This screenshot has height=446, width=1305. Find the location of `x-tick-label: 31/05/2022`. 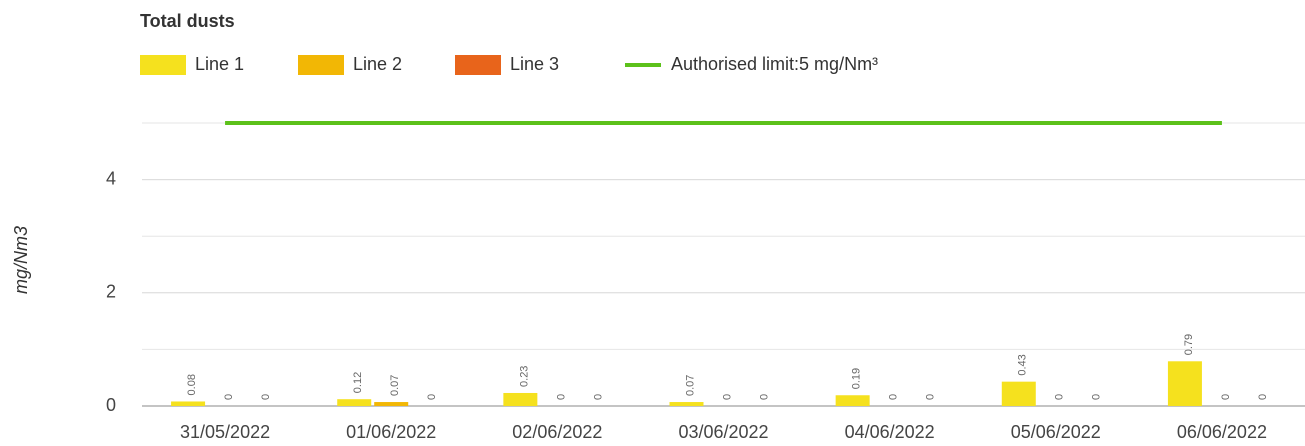

x-tick-label: 31/05/2022 is located at coordinates (225, 432).